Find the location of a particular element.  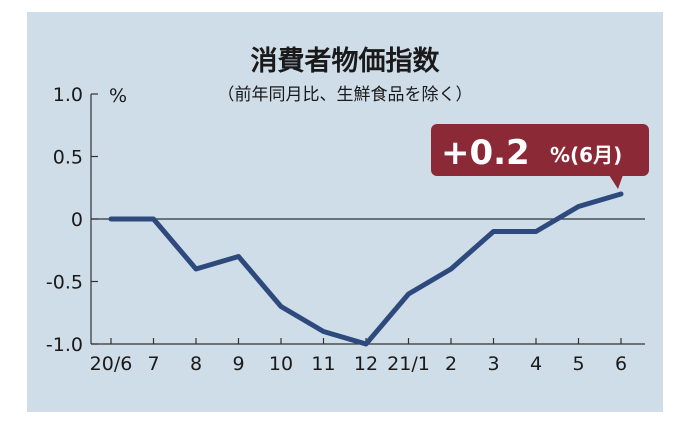

x-tick-label: 5 is located at coordinates (578, 364).